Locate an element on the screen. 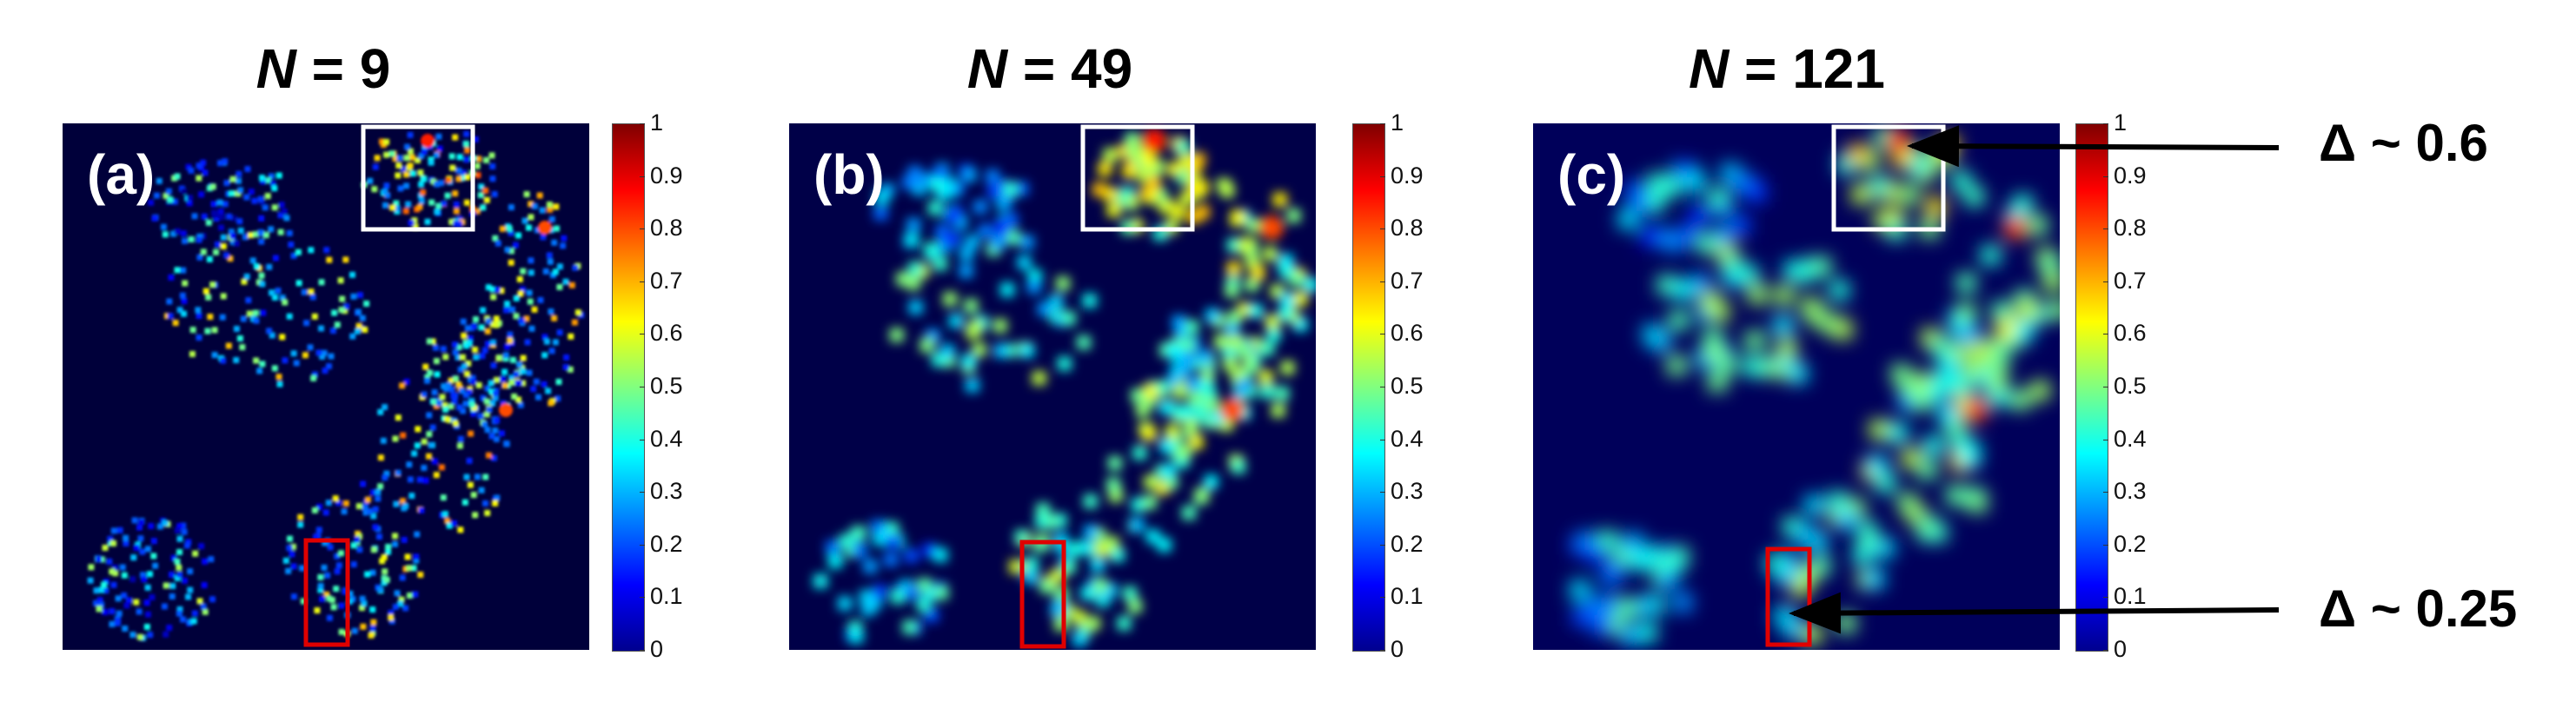 The height and width of the screenshot is (702, 2576). colorbar-tick-label: 0.8 is located at coordinates (1407, 228).